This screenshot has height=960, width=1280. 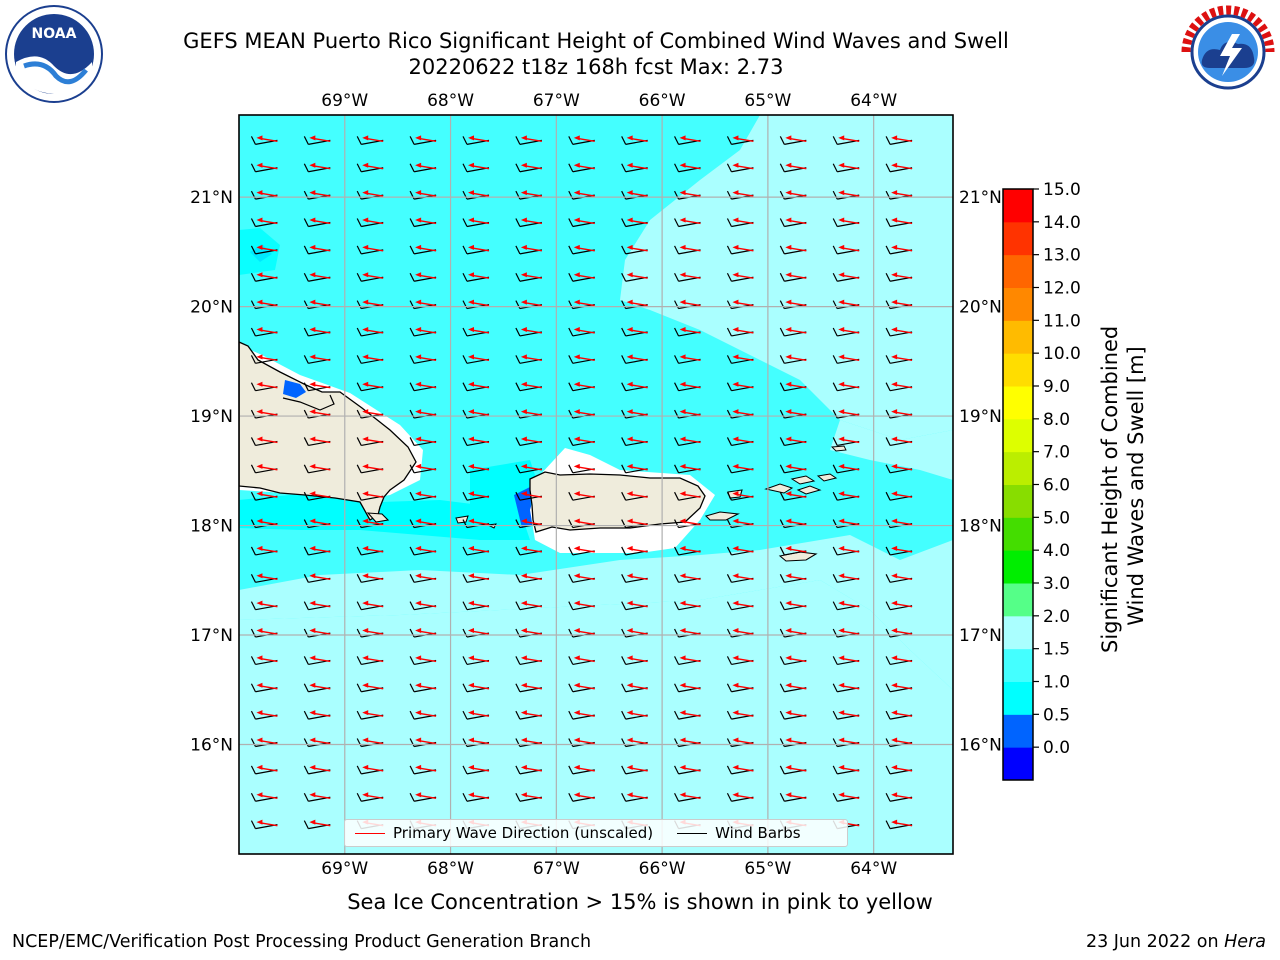 I want to click on colorbar-tick-label: 12.0, so click(x=1062, y=289).